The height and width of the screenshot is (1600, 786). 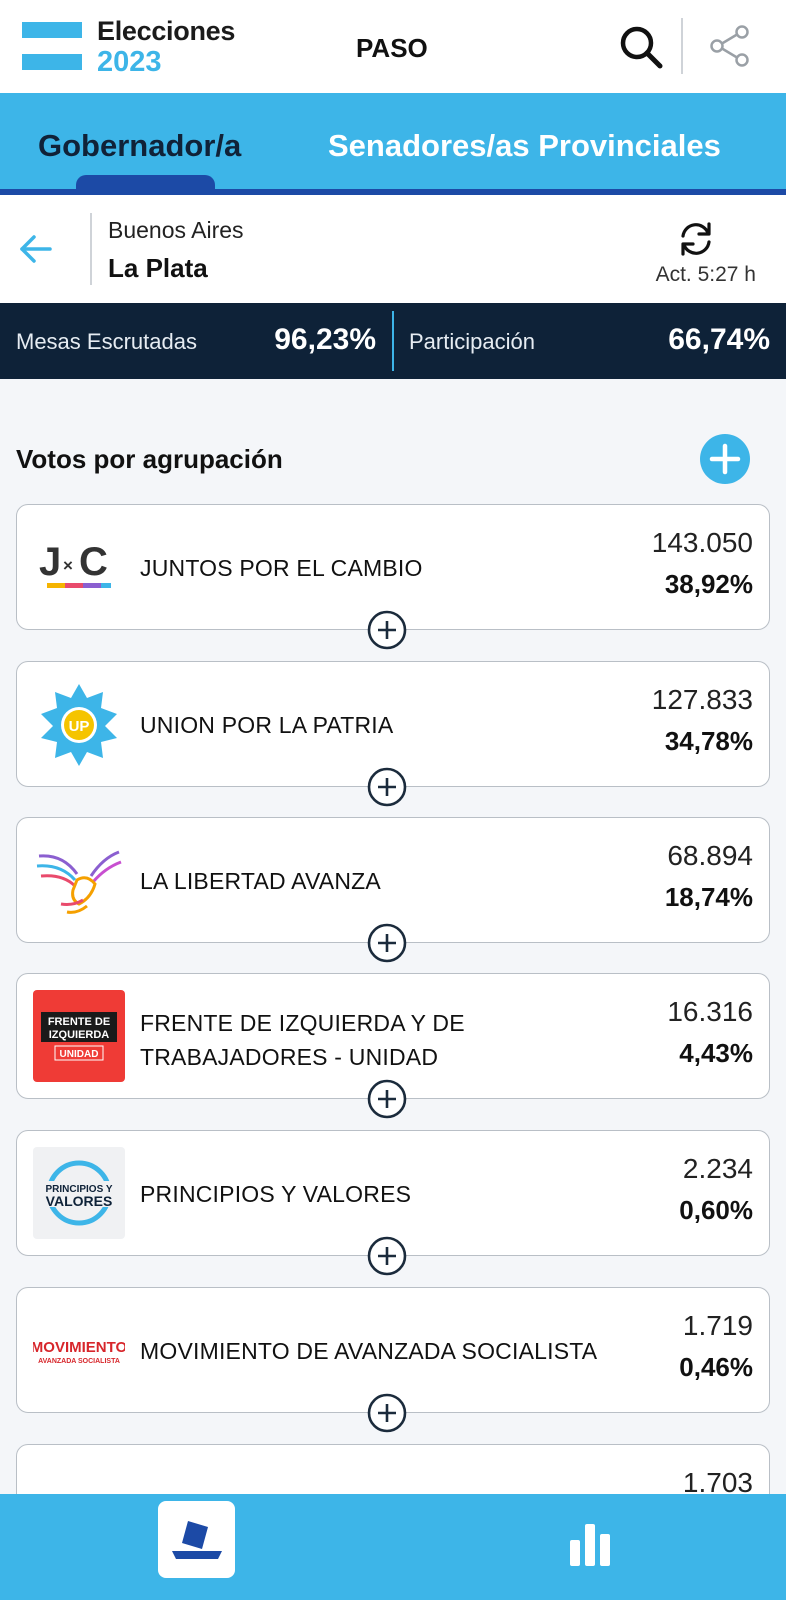 I want to click on party-name: UNION POR LA PATRIA, so click(x=267, y=725).